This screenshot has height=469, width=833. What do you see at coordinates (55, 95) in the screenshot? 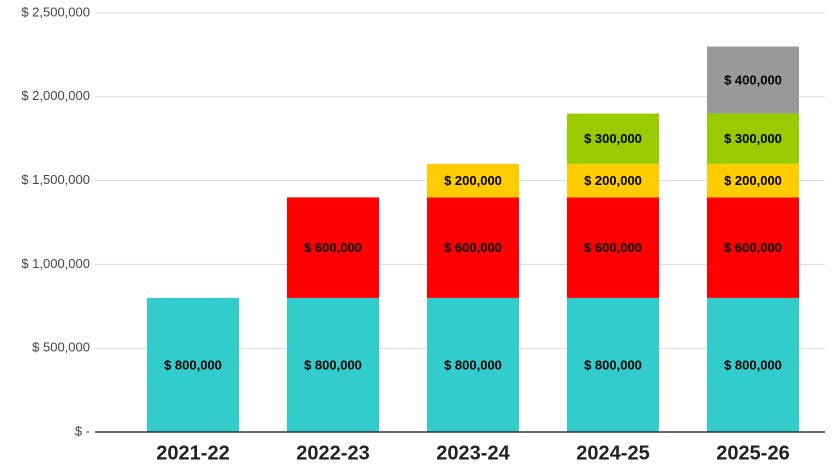
I see `y-tick-label: $ 2,000,000` at bounding box center [55, 95].